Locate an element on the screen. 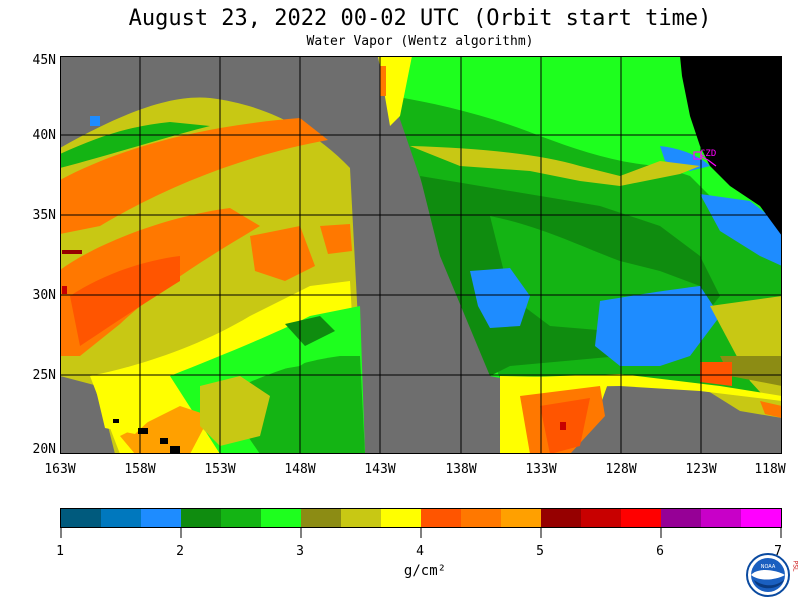 Image resolution: width=800 pixels, height=600 pixels. noaa-logo: NOAA PSL is located at coordinates (772, 575).